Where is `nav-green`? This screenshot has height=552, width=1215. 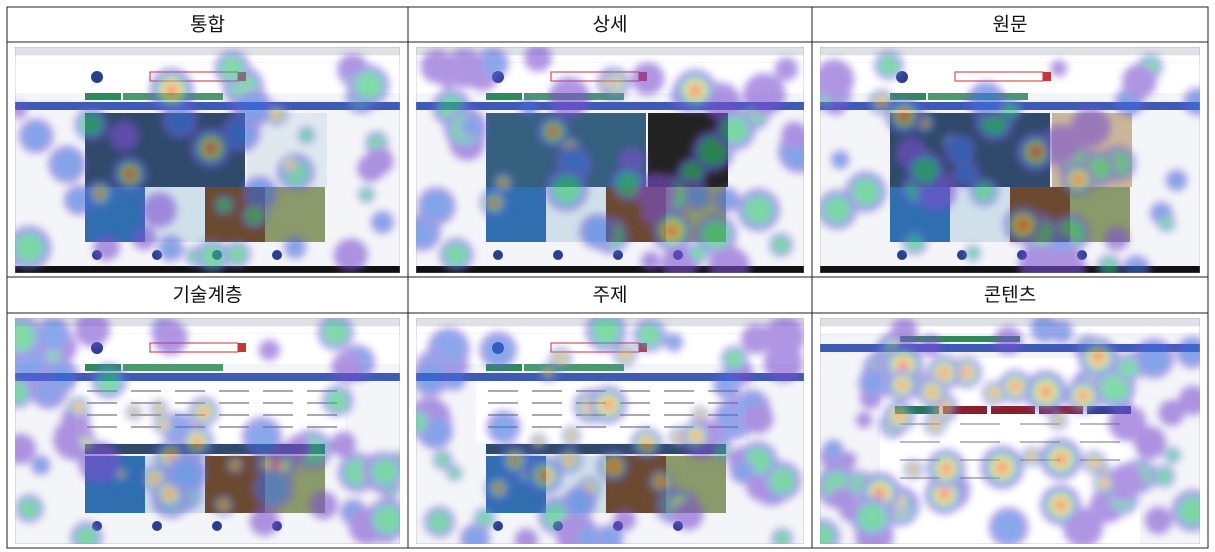 nav-green is located at coordinates (504, 96).